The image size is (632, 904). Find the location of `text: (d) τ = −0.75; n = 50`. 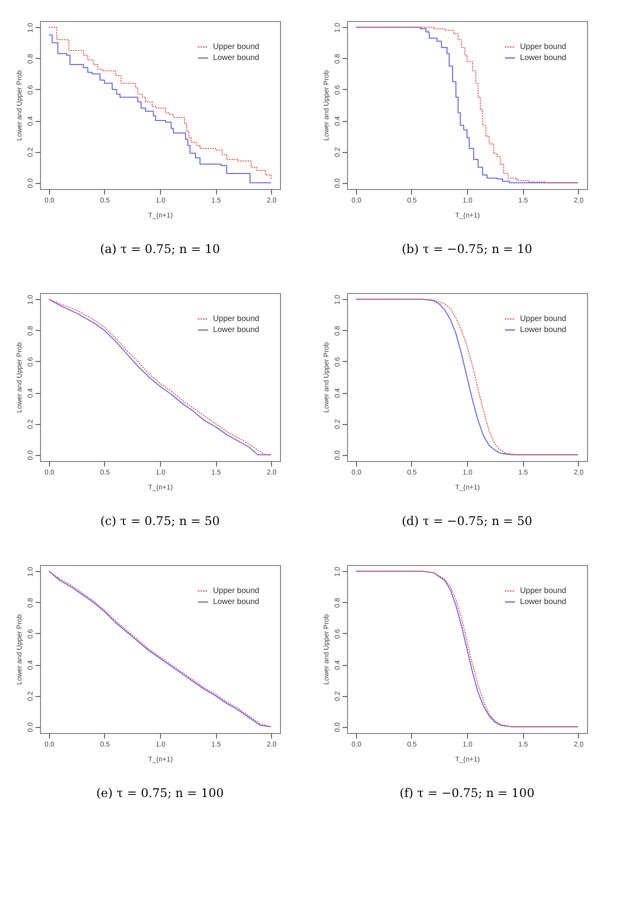

text: (d) τ = −0.75; n = 50 is located at coordinates (467, 521).